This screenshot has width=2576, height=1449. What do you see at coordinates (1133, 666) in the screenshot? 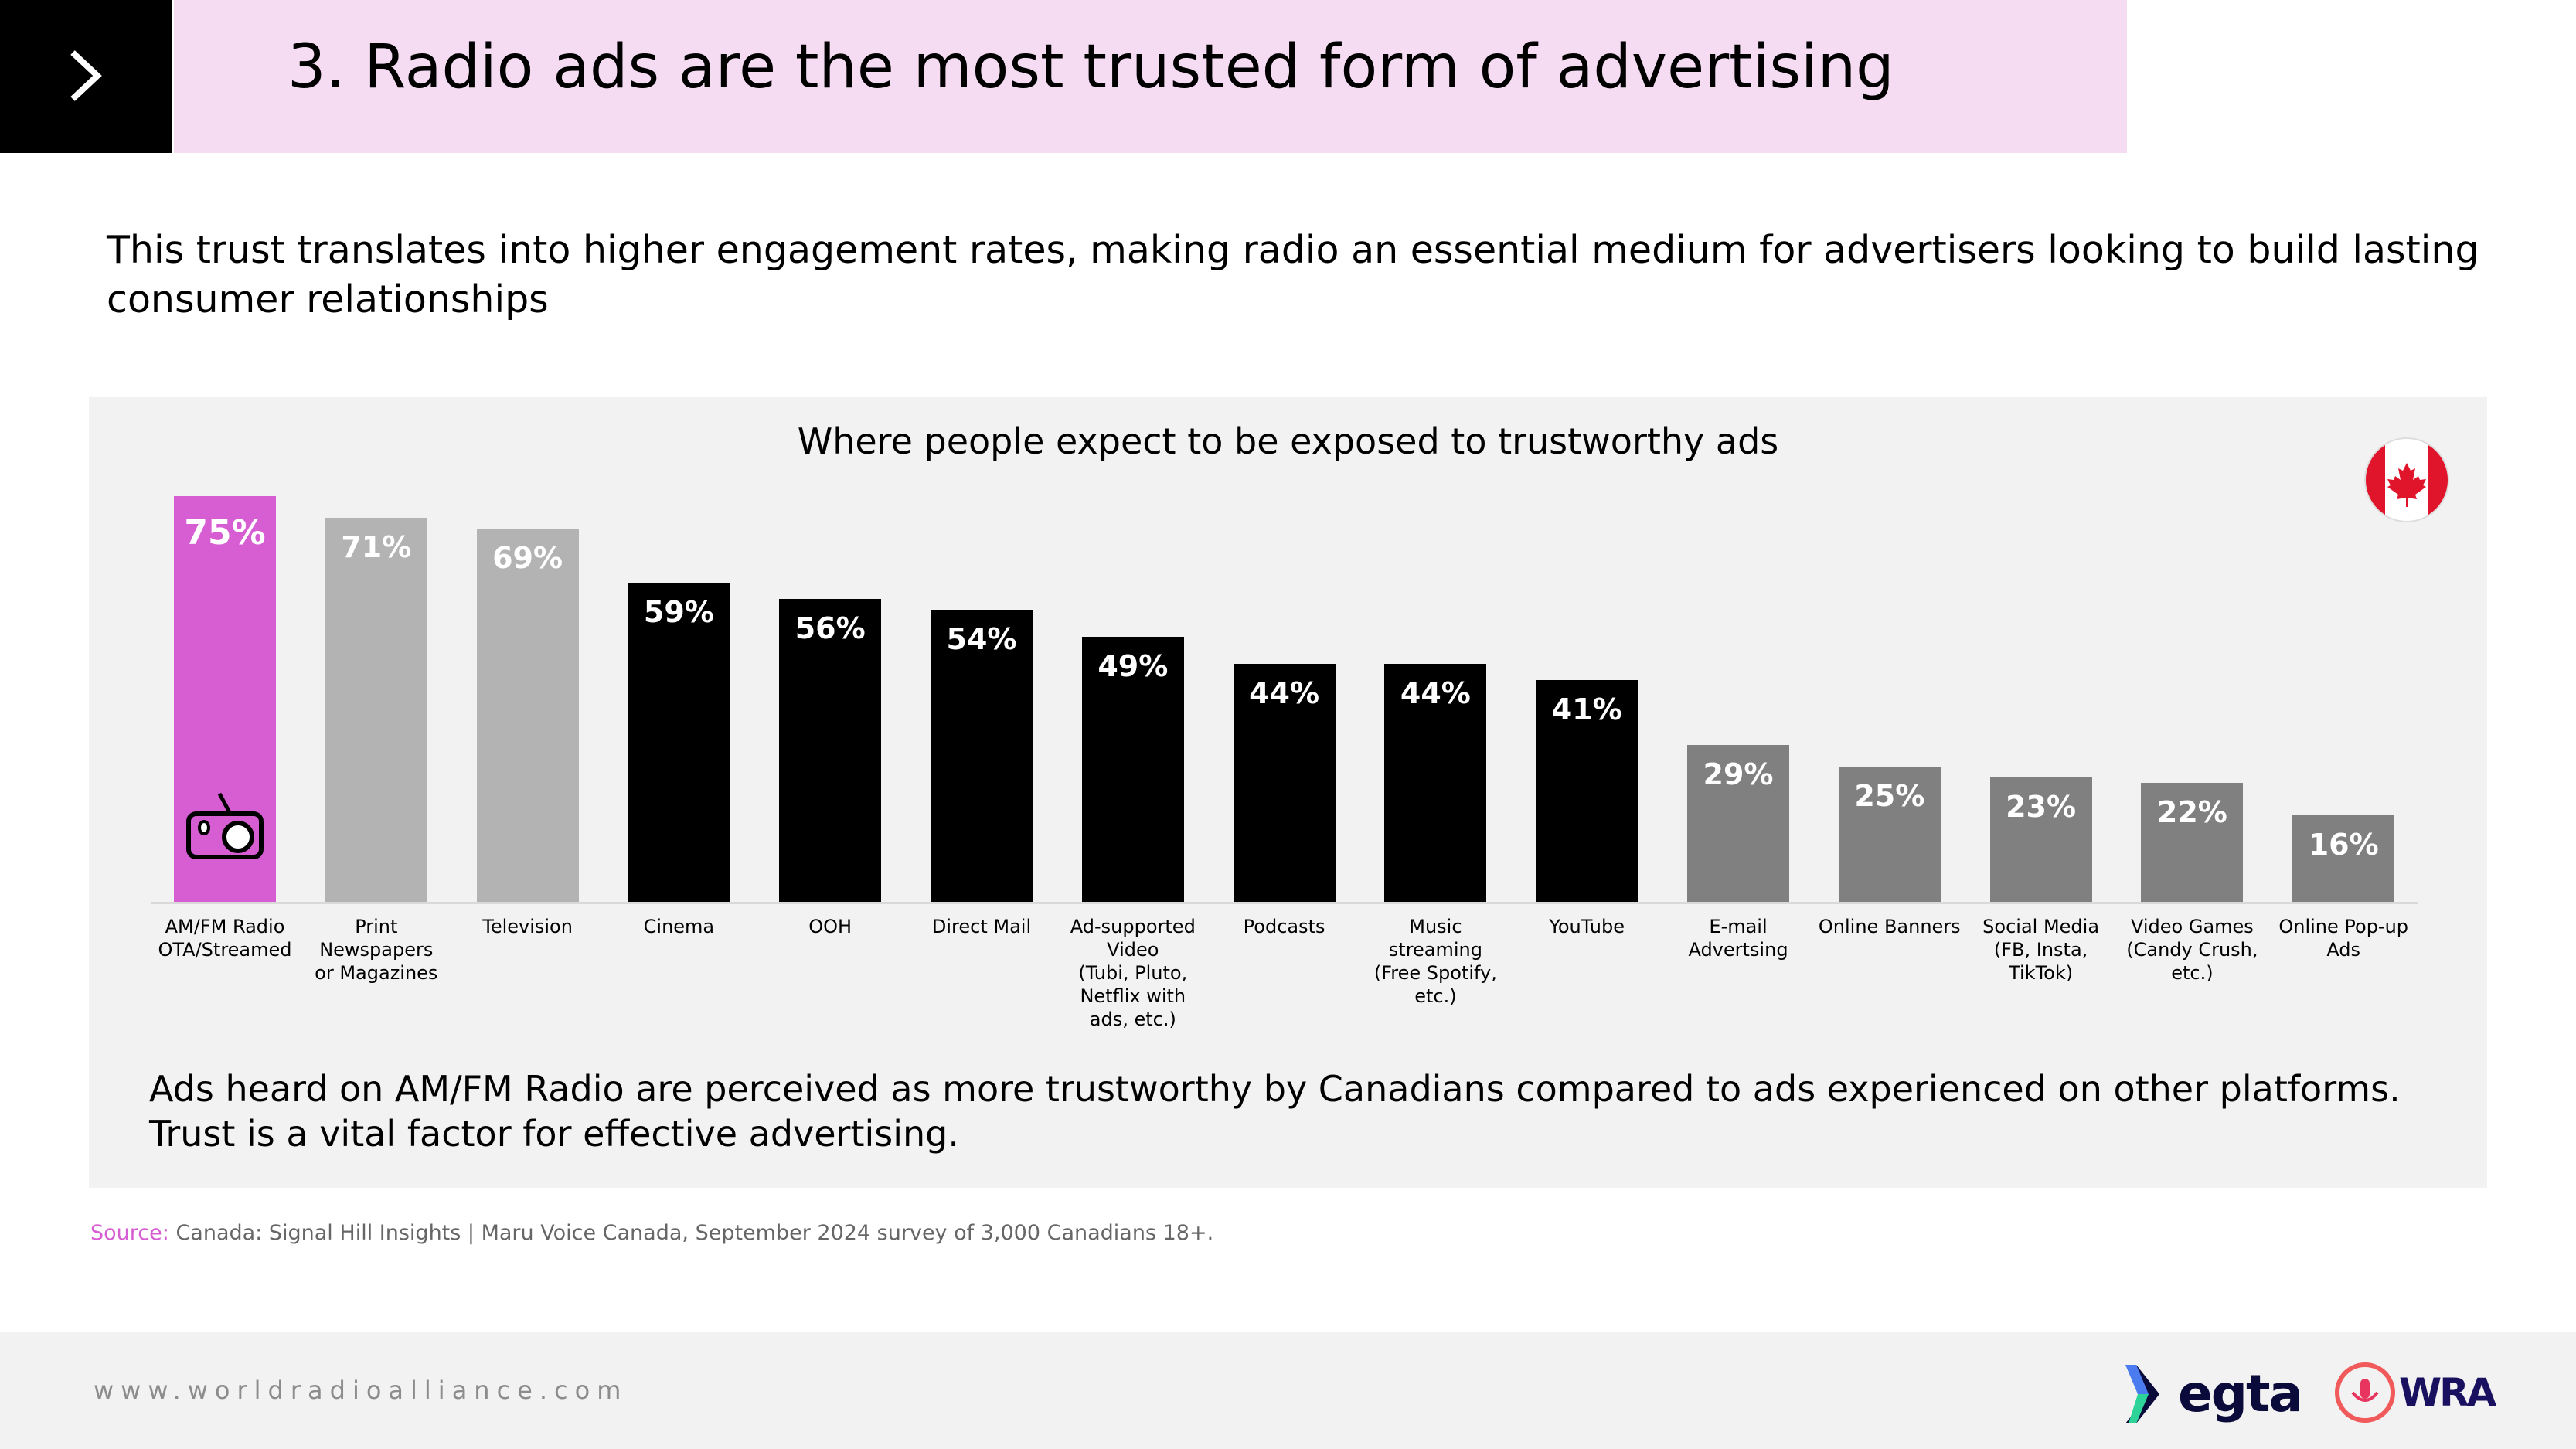
I see `bar-value-label: 49%` at bounding box center [1133, 666].